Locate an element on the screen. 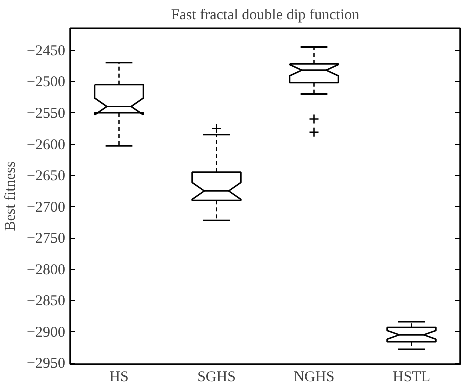 The image size is (474, 388). y-tick-label: −2900 is located at coordinates (46, 332).